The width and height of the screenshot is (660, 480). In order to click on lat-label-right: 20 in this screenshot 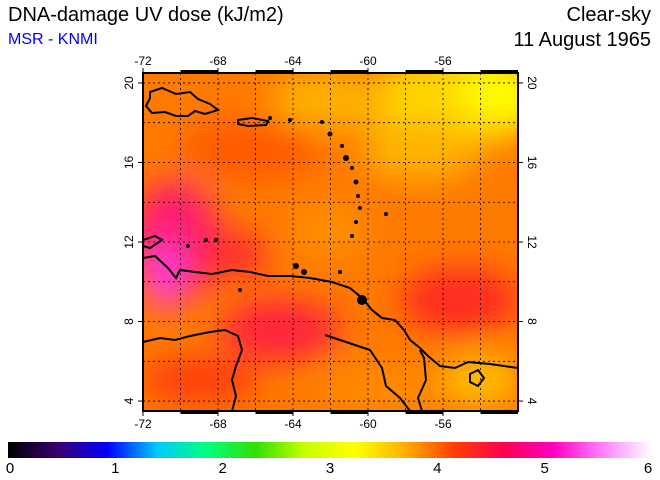, I will do `click(532, 83)`.